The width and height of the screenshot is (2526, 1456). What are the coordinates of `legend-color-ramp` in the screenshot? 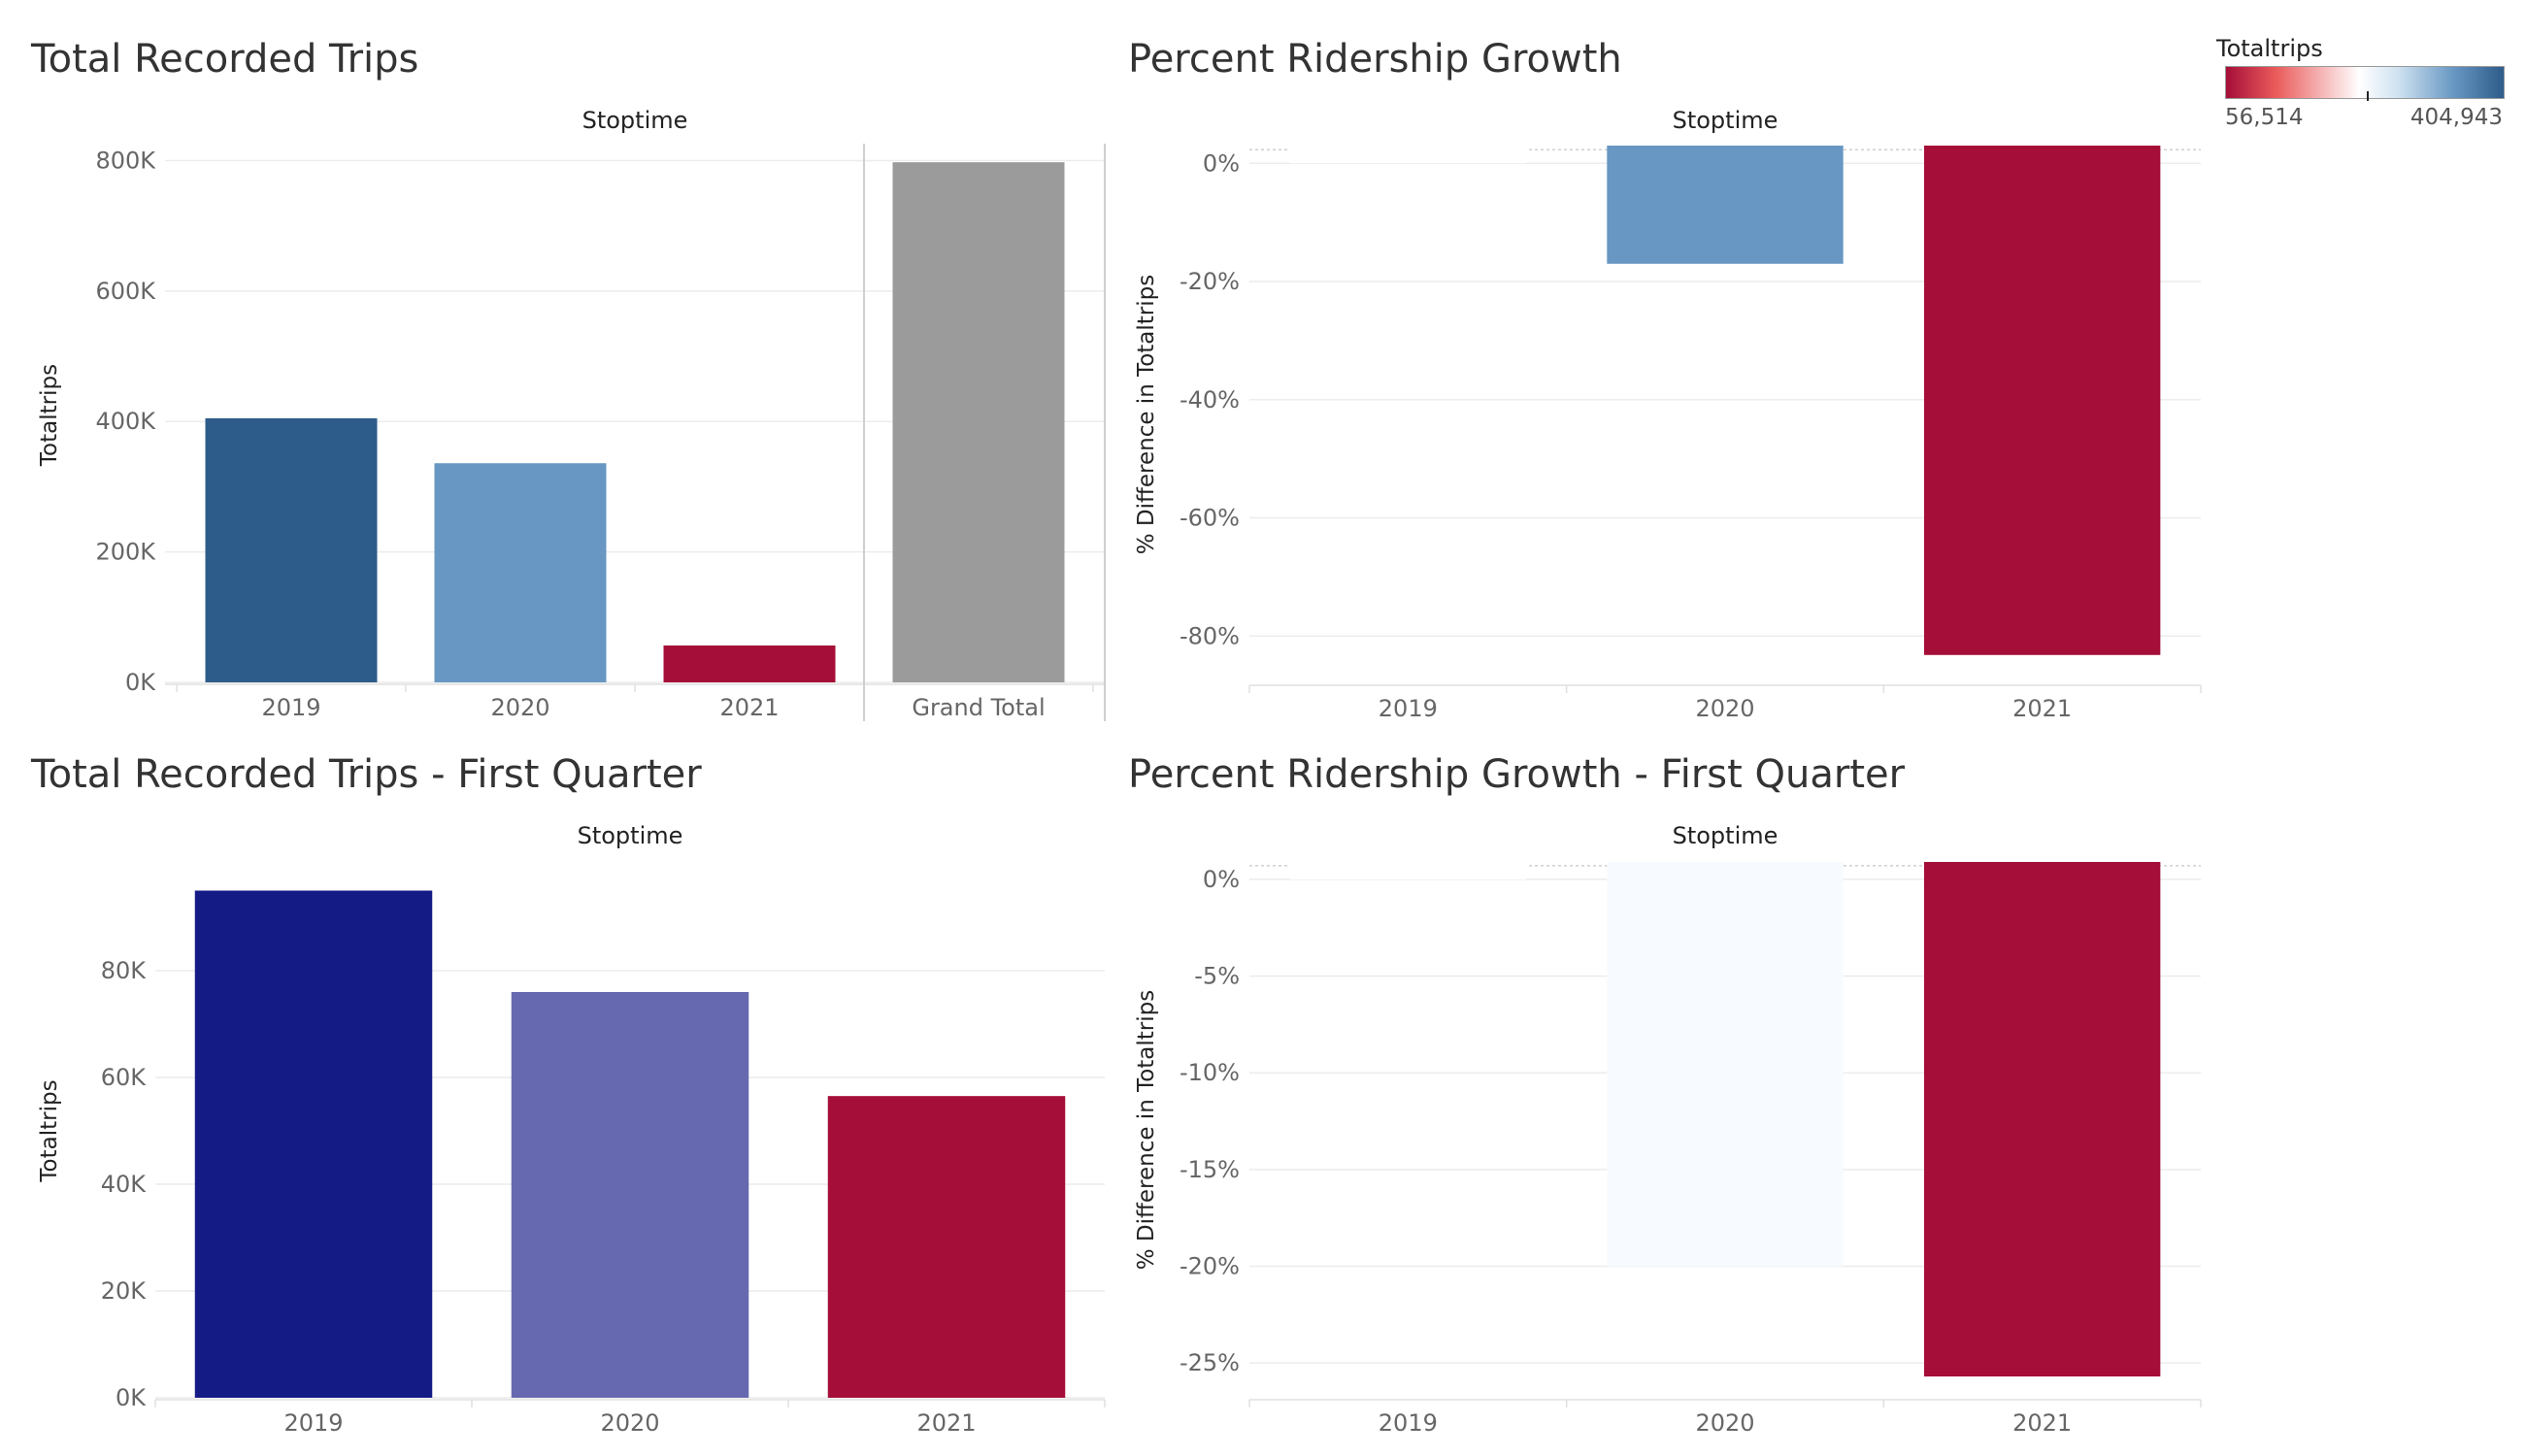 It's located at (2365, 82).